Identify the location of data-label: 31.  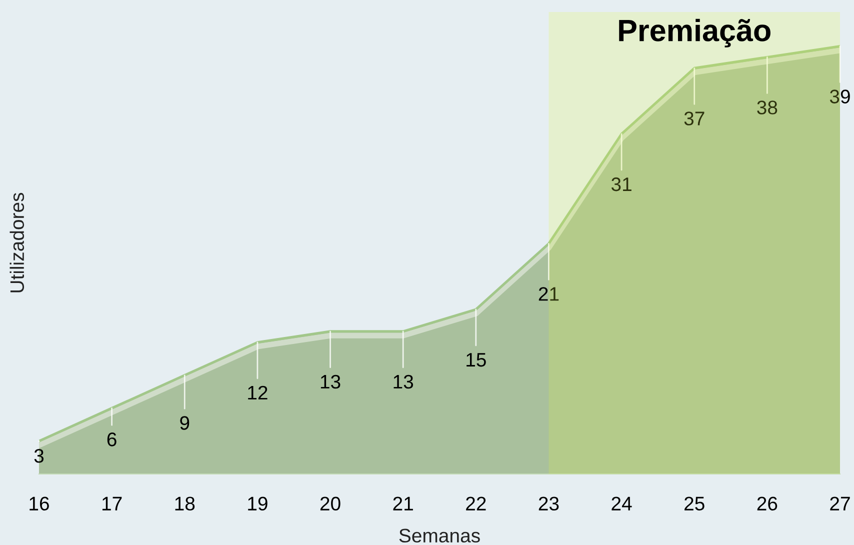
(621, 184).